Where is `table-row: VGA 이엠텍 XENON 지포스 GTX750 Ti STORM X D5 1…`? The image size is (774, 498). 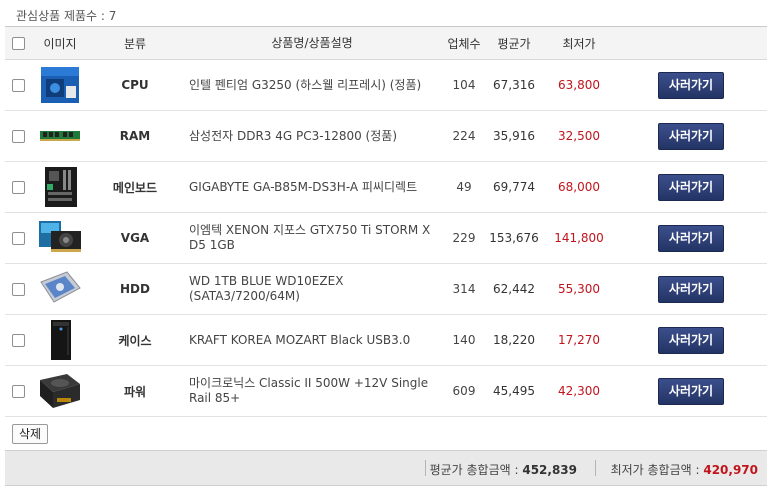
table-row: VGA 이엠텍 XENON 지포스 GTX750 Ti STORM X D5 1… is located at coordinates (386, 238).